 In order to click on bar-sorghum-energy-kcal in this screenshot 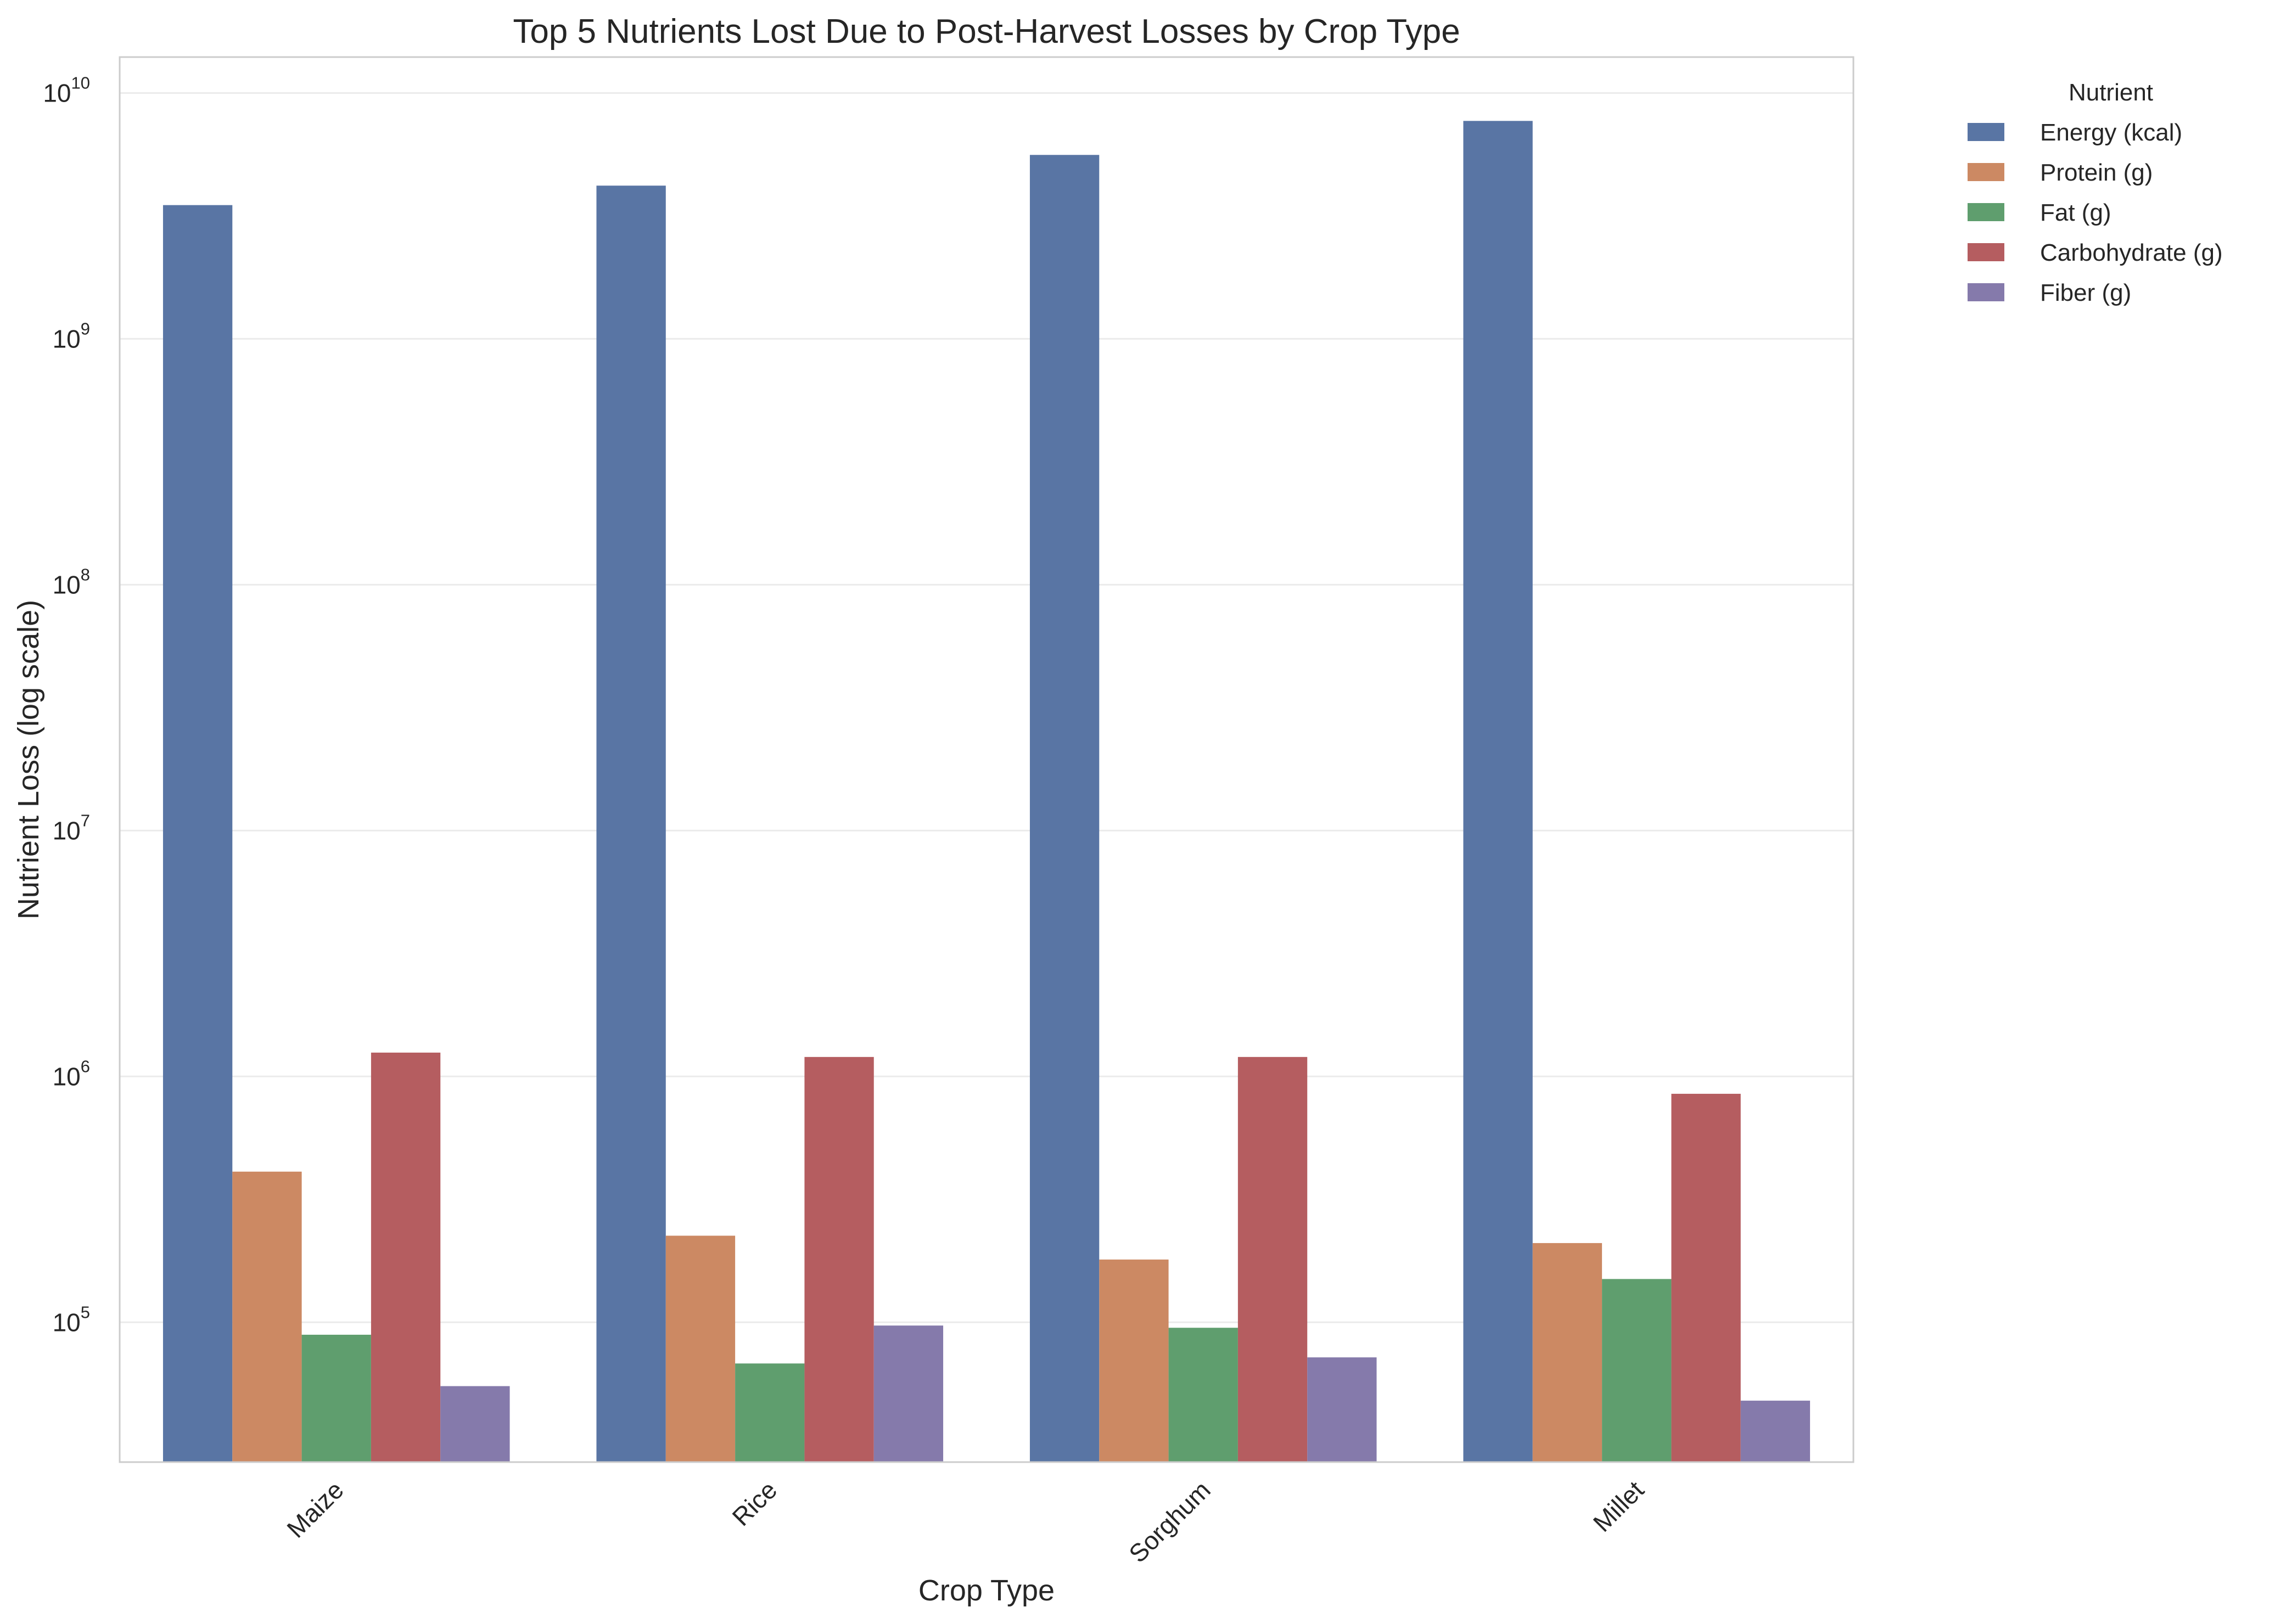, I will do `click(1064, 808)`.